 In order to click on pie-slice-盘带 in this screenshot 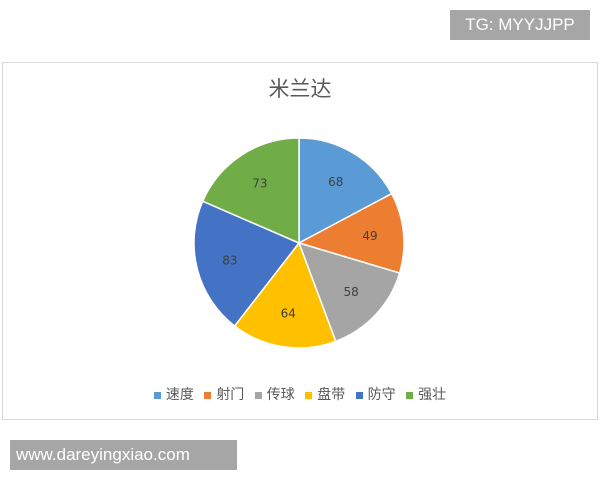, I will do `click(285, 295)`.